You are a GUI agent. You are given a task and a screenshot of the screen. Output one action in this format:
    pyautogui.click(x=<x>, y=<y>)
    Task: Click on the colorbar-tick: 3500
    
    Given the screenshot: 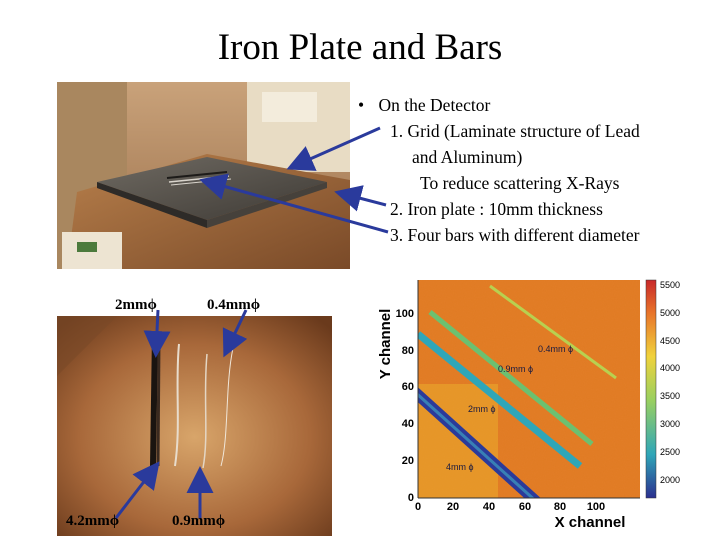 What is the action you would take?
    pyautogui.click(x=670, y=396)
    